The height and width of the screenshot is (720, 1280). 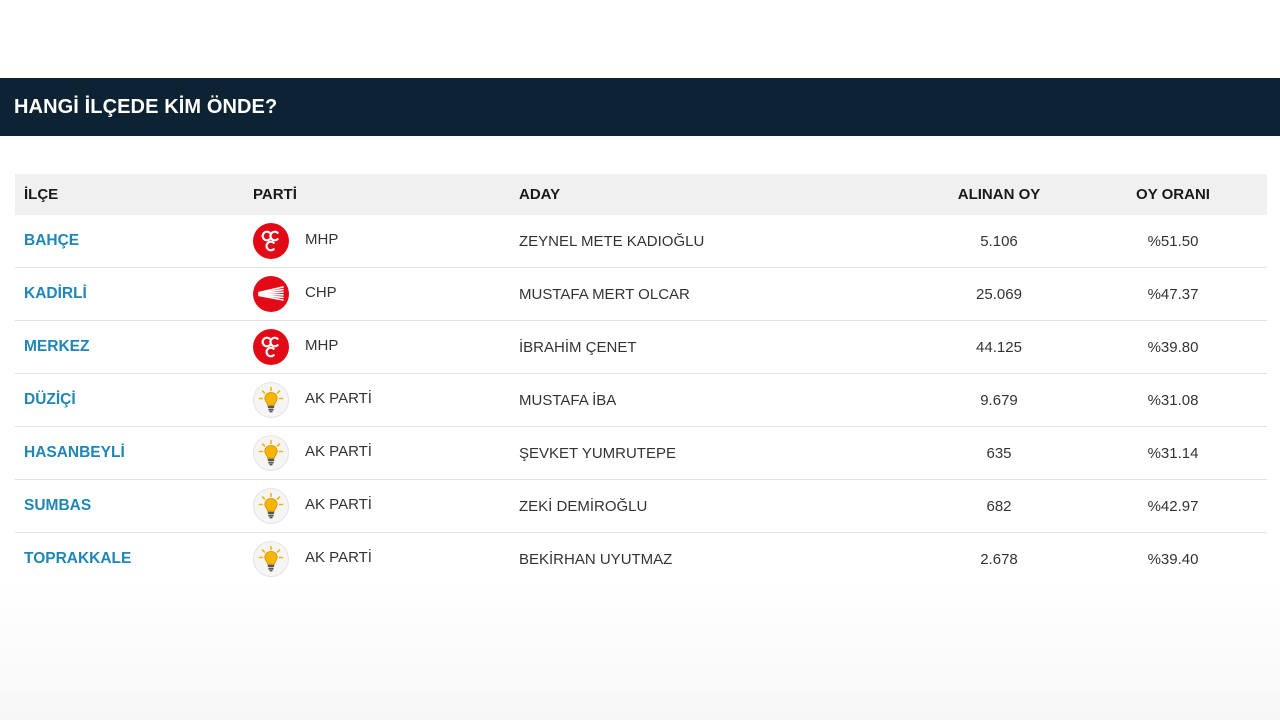 What do you see at coordinates (719, 506) in the screenshot?
I see `candidate-name: ZEKİ DEMİROĞLU` at bounding box center [719, 506].